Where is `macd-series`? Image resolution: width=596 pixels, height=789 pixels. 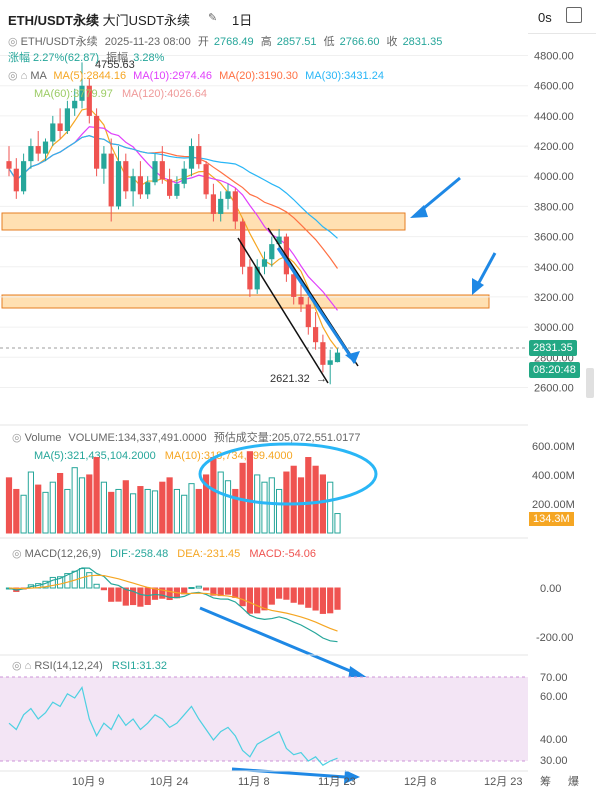 macd-series is located at coordinates (173, 605).